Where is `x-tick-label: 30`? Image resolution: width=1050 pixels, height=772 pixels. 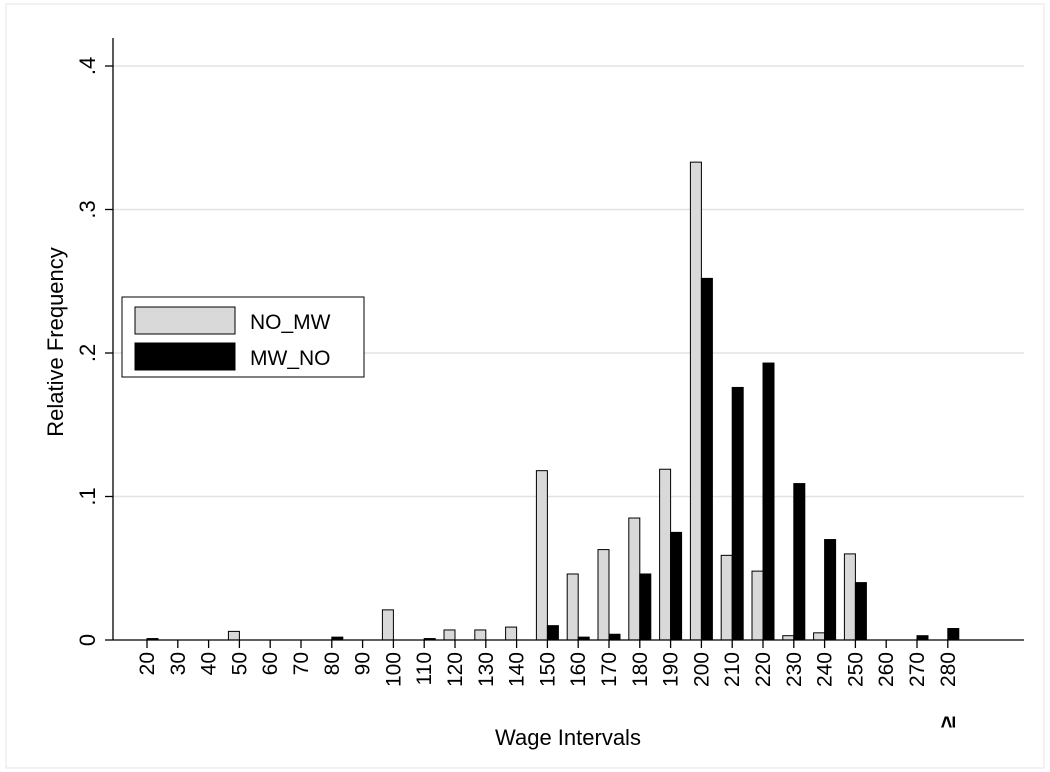
x-tick-label: 30 is located at coordinates (178, 663).